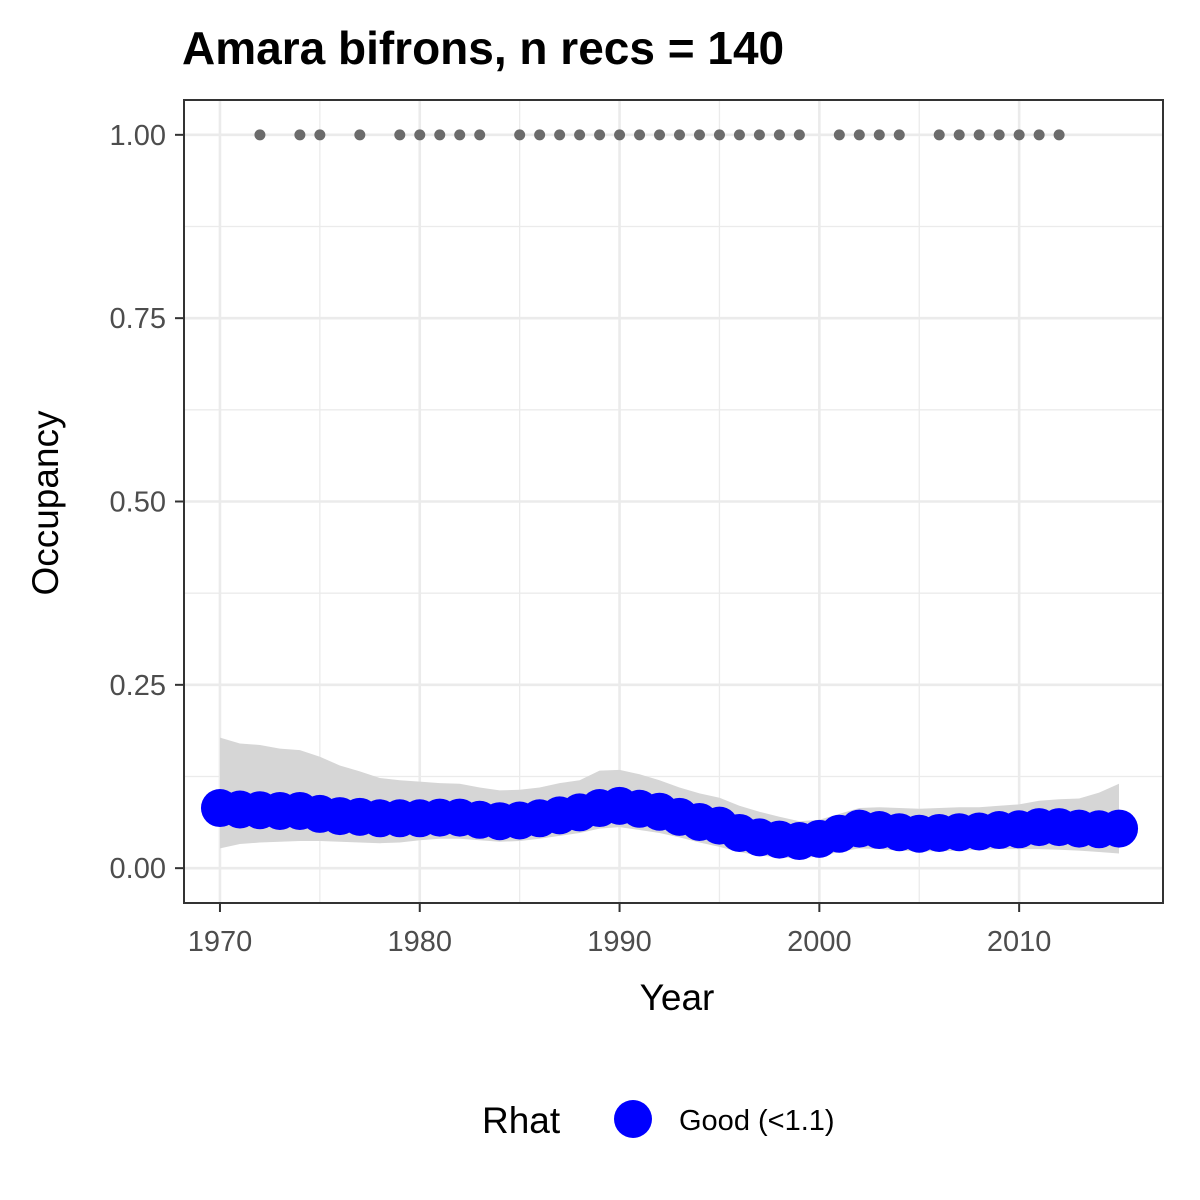  Describe the element at coordinates (420, 942) in the screenshot. I see `x-tick-label: 1980` at that location.